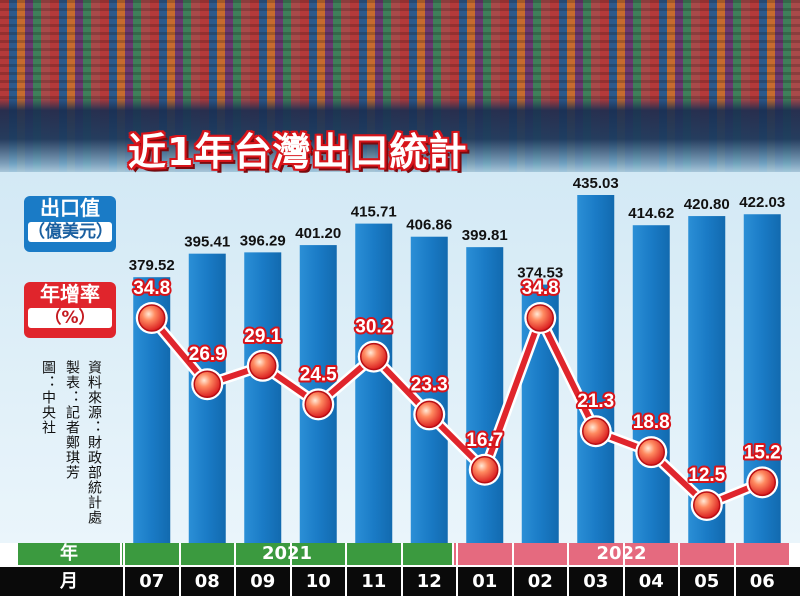 The height and width of the screenshot is (596, 800). What do you see at coordinates (540, 581) in the screenshot?
I see `month-tick-label: 02` at bounding box center [540, 581].